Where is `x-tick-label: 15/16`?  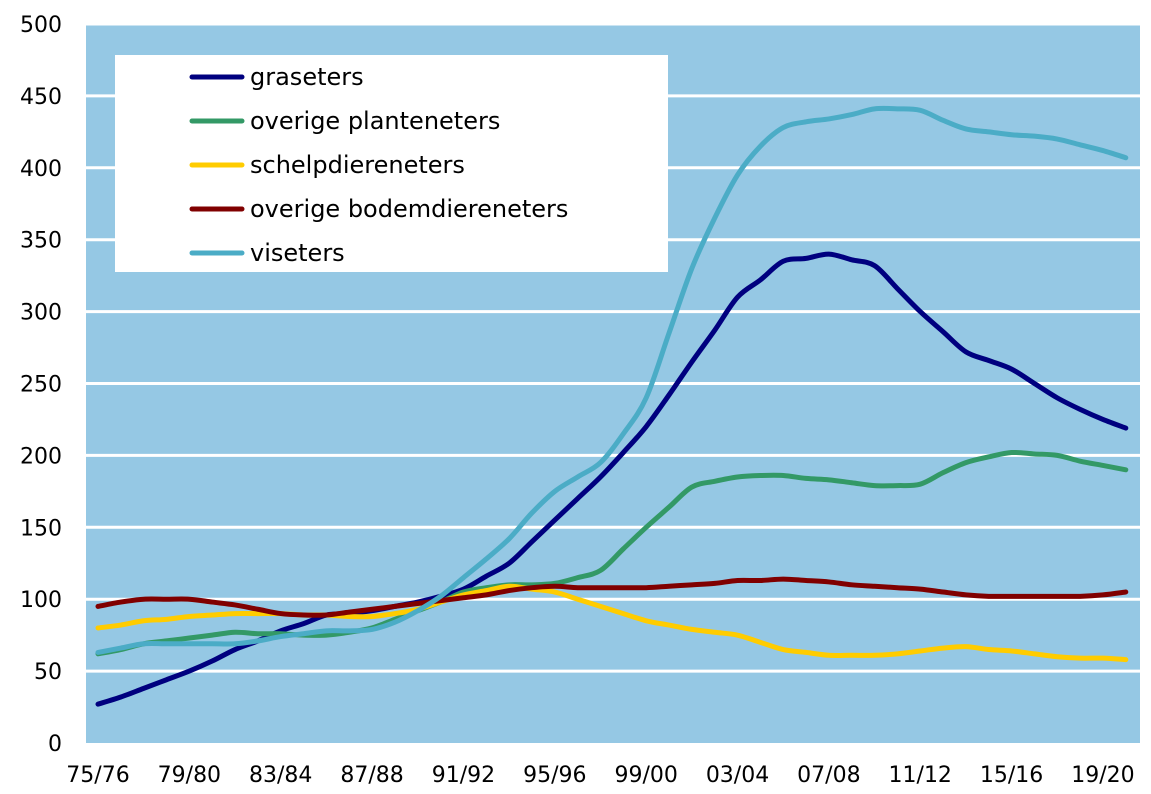
x-tick-label: 15/16 is located at coordinates (1011, 775).